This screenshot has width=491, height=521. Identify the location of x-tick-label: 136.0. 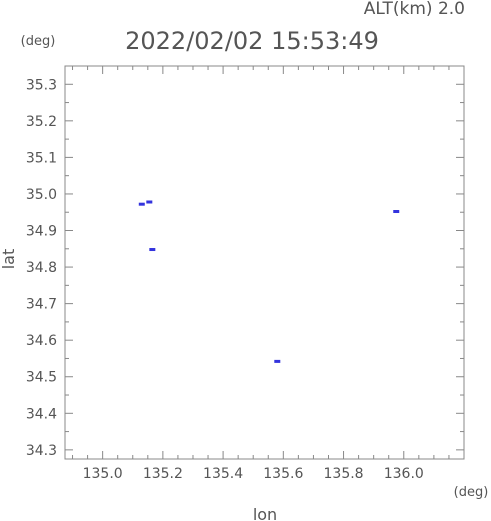
(404, 474).